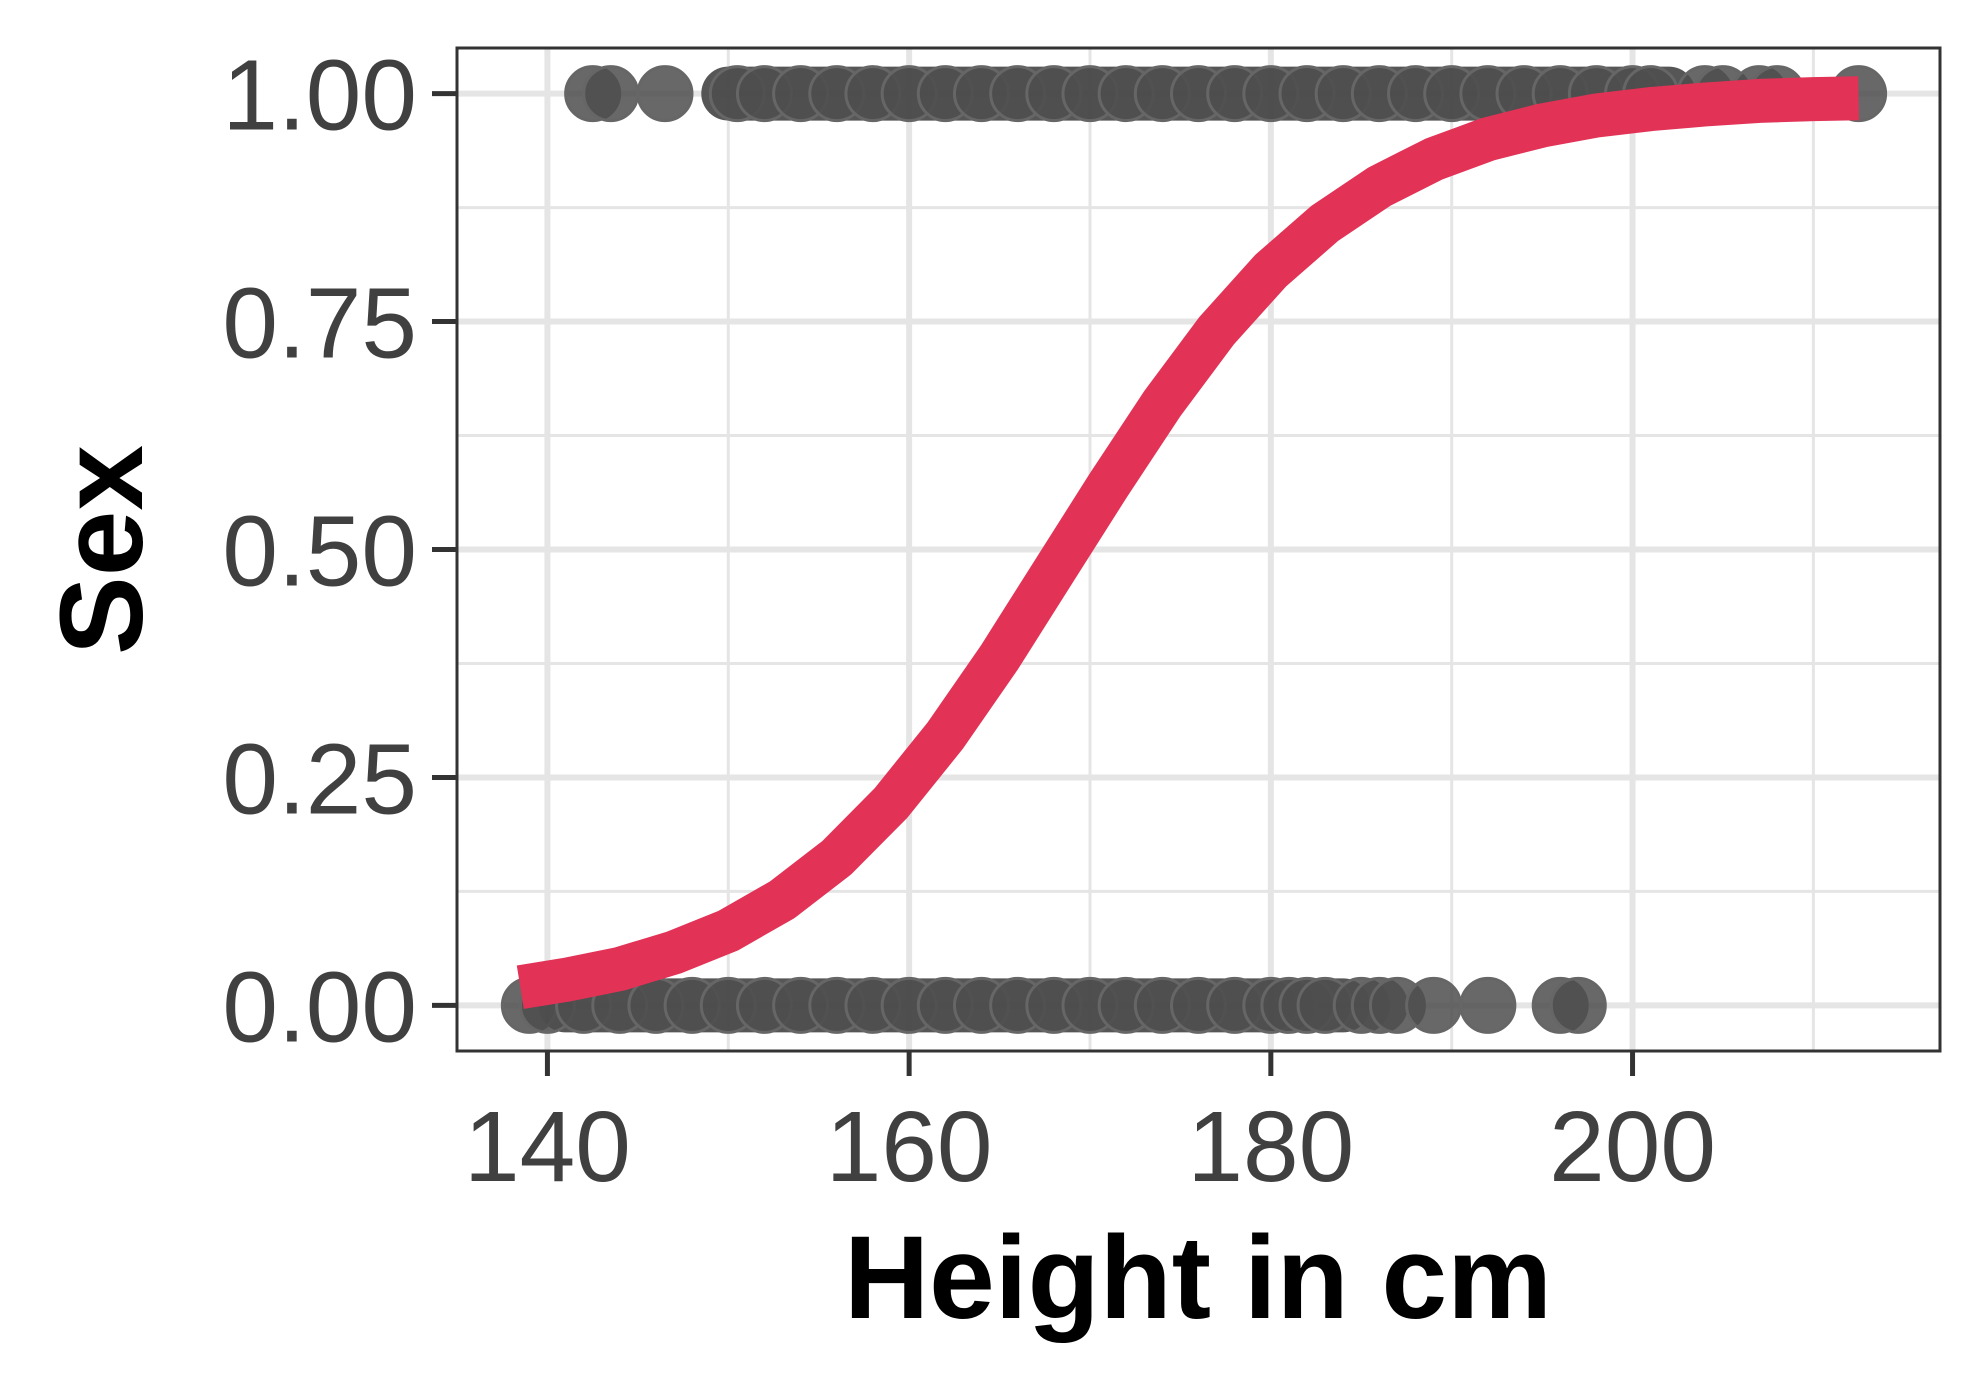 The height and width of the screenshot is (1380, 1980). What do you see at coordinates (1090, 1127) in the screenshot?
I see `x-axis-ticks: 140 160 180 200` at bounding box center [1090, 1127].